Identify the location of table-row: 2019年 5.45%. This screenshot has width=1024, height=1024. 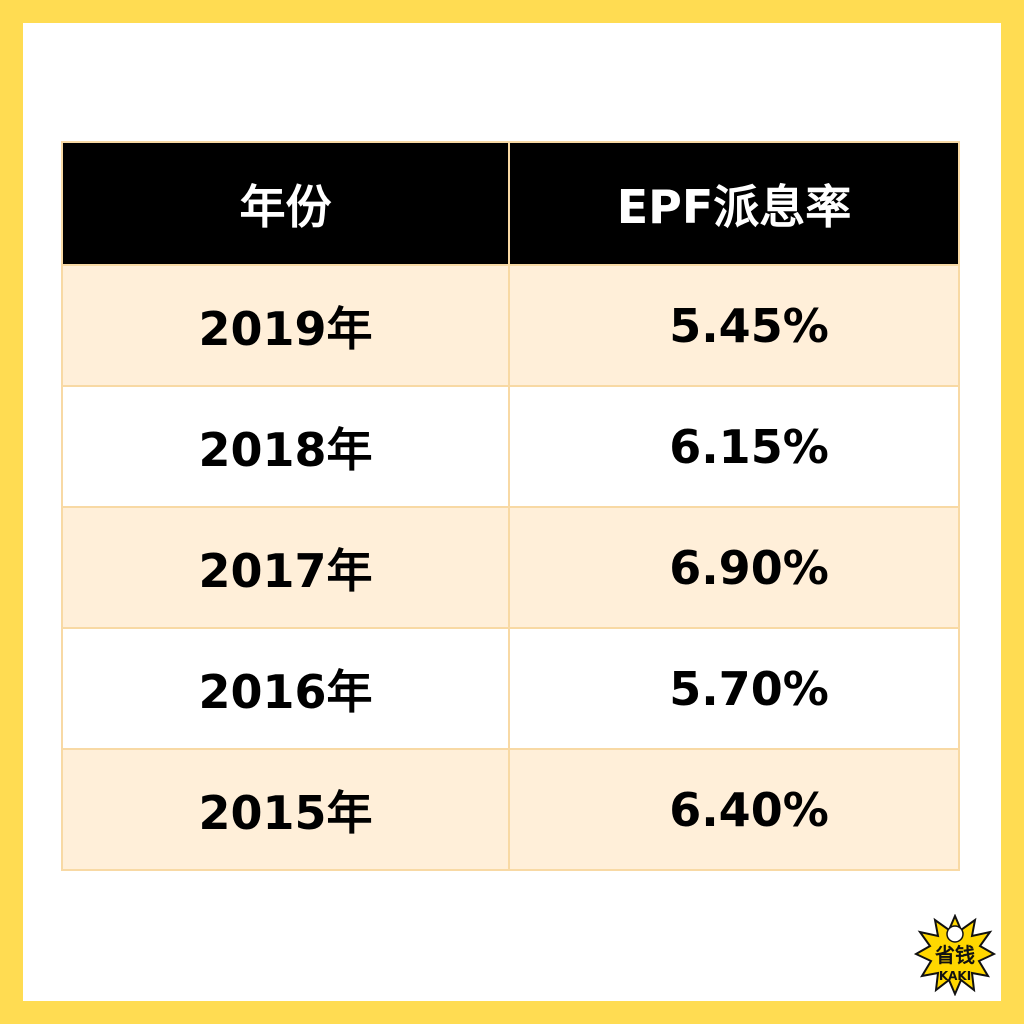
(510, 325).